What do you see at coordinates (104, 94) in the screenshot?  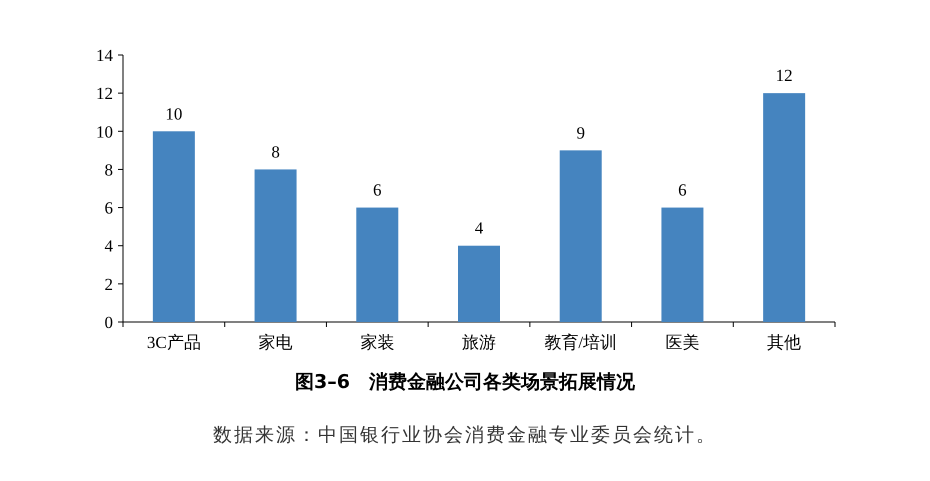 I see `y-tick-label: 12` at bounding box center [104, 94].